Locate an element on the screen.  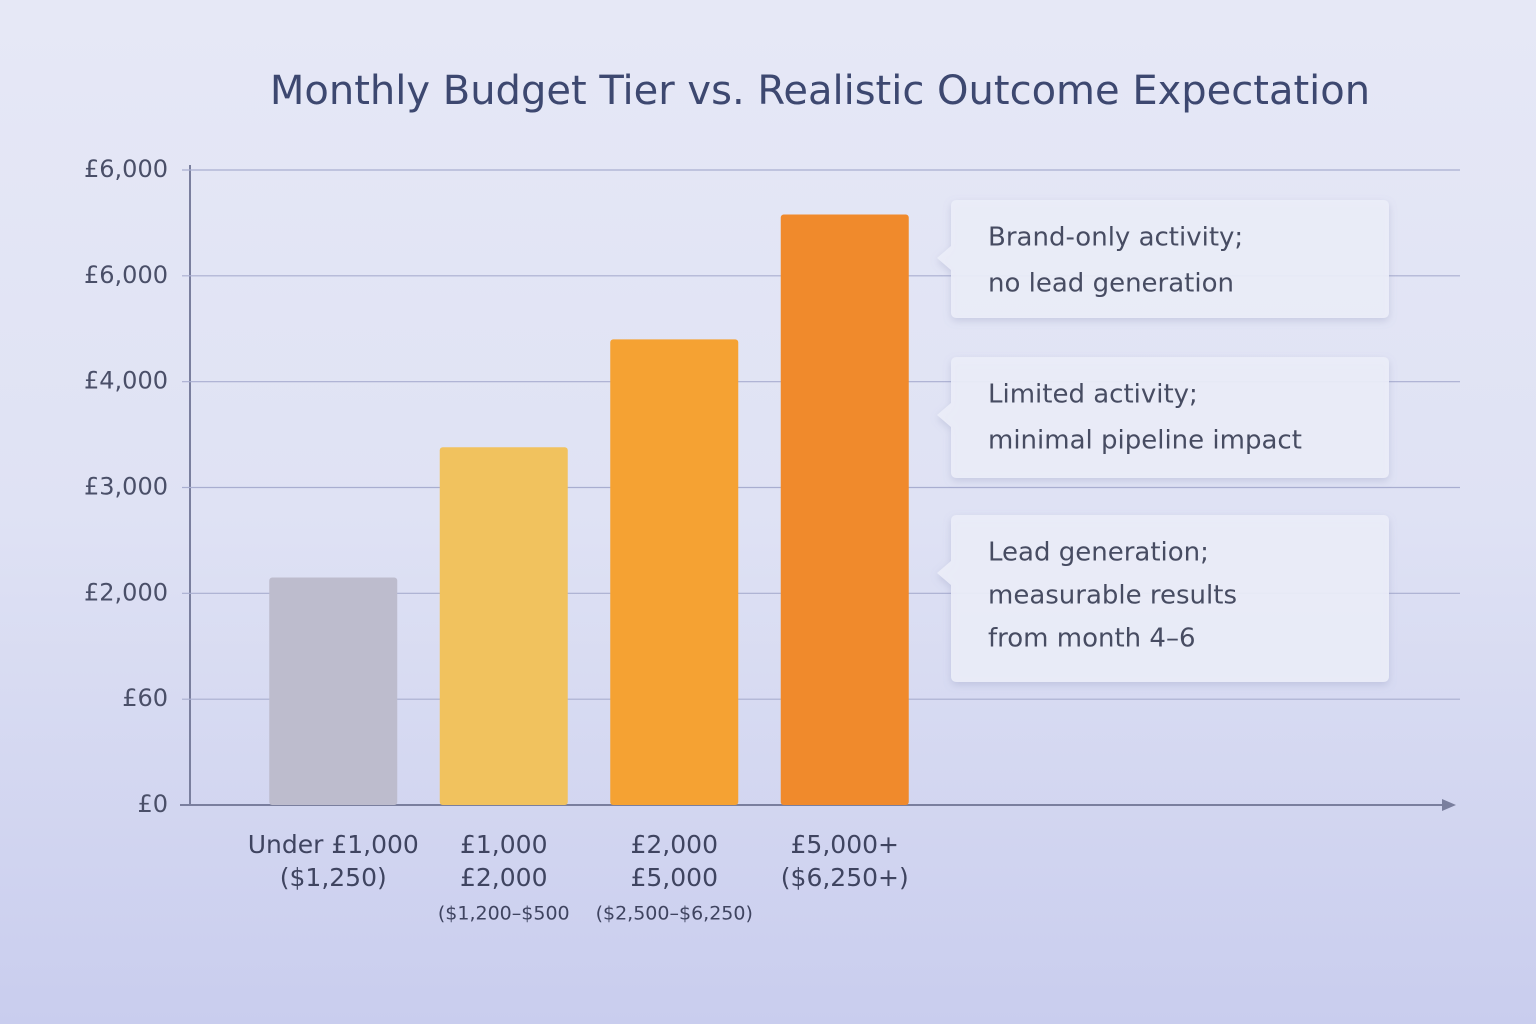
annotation-text: Lead generation; is located at coordinates (1098, 553).